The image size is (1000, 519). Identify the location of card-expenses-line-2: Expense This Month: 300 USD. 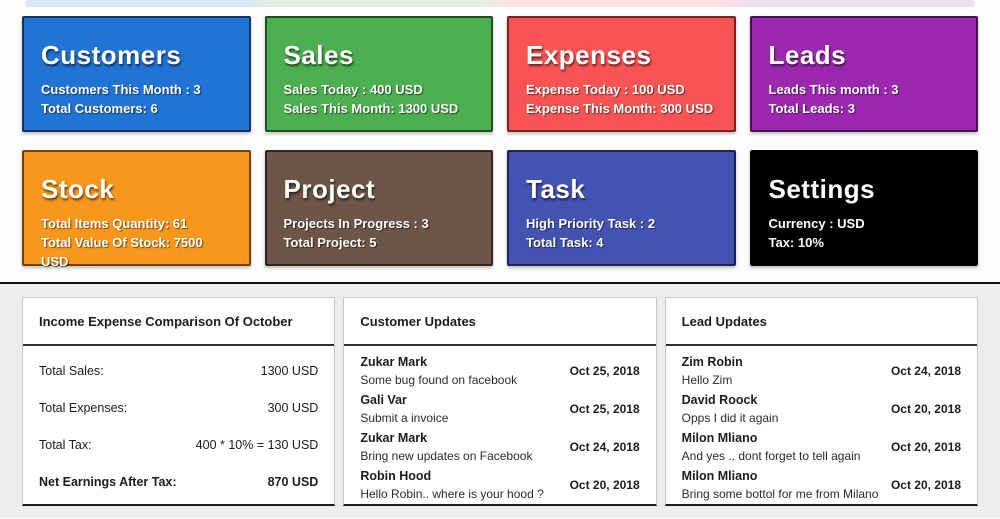
(620, 108).